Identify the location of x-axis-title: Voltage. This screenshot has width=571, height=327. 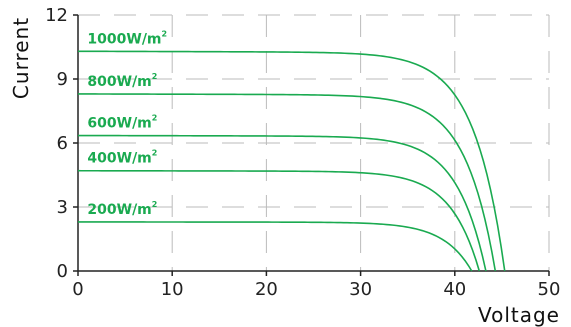
(519, 315).